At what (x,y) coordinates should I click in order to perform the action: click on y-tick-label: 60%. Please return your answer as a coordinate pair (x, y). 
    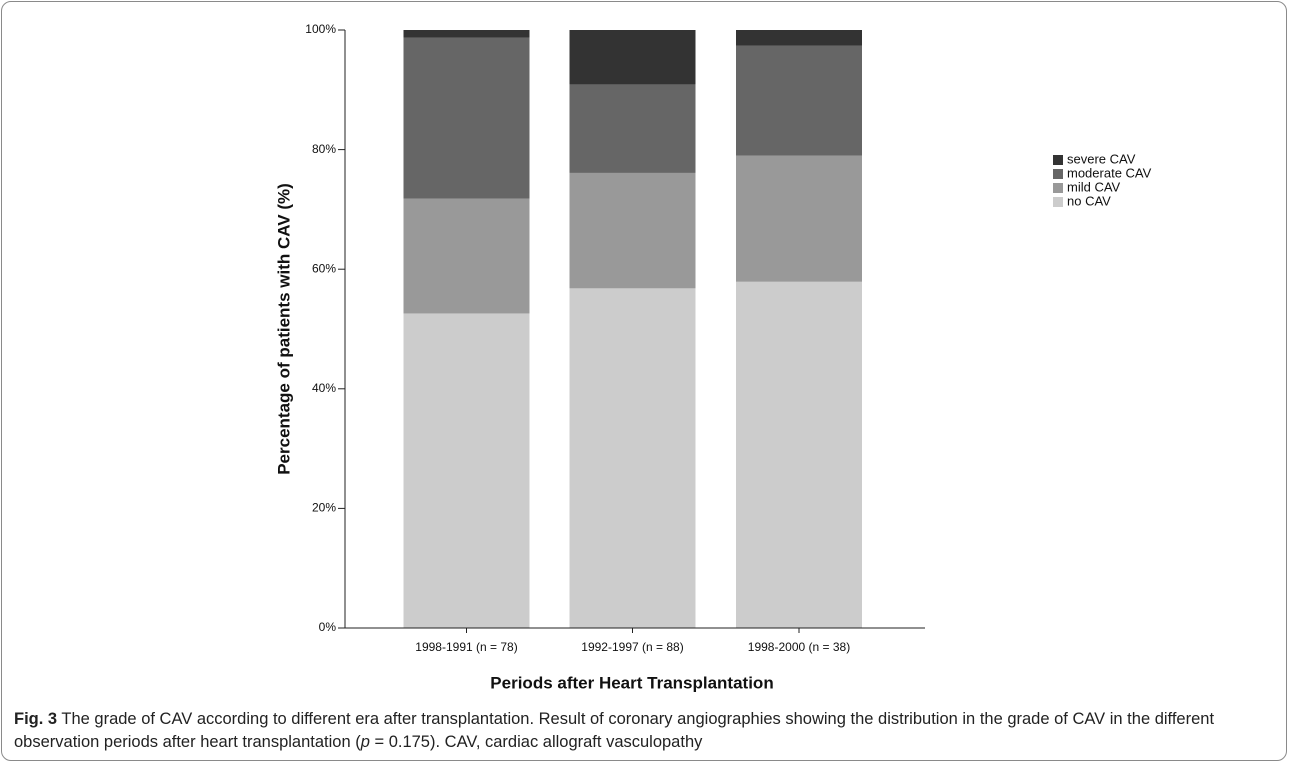
    Looking at the image, I should click on (324, 268).